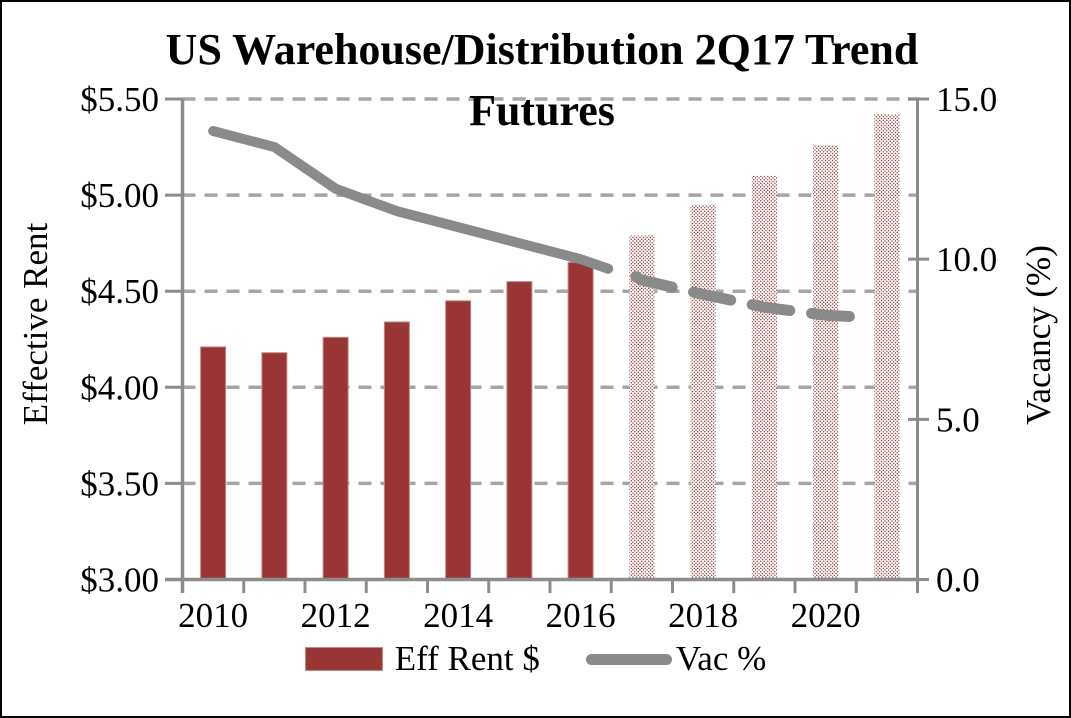 Image resolution: width=1071 pixels, height=718 pixels. Describe the element at coordinates (966, 259) in the screenshot. I see `right-tick-label: 10.0` at that location.